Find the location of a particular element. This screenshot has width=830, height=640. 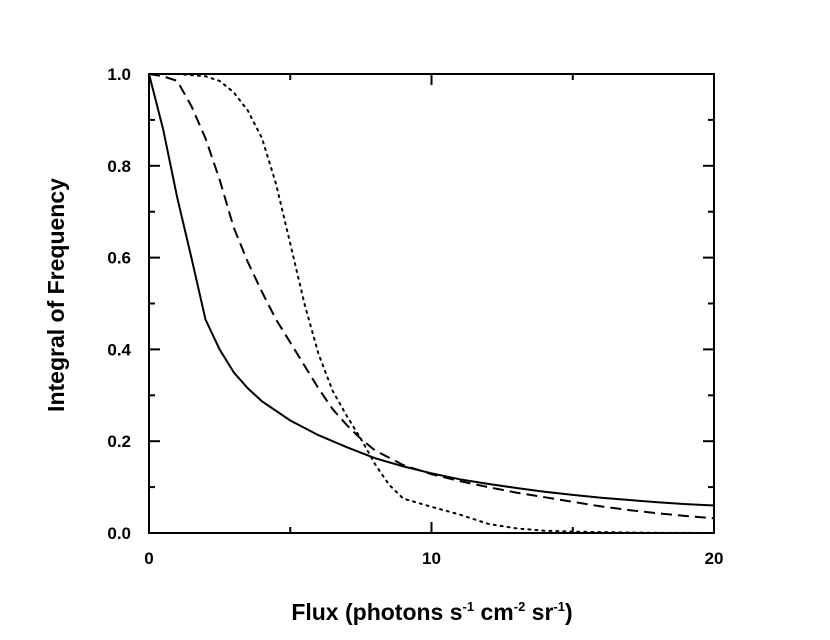

x-axis-title-text: ) is located at coordinates (569, 612).